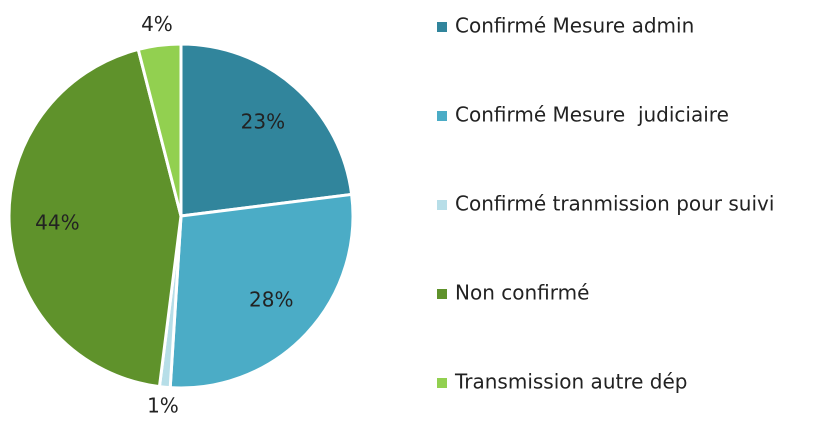  What do you see at coordinates (57, 222) in the screenshot?
I see `data-label: 44%` at bounding box center [57, 222].